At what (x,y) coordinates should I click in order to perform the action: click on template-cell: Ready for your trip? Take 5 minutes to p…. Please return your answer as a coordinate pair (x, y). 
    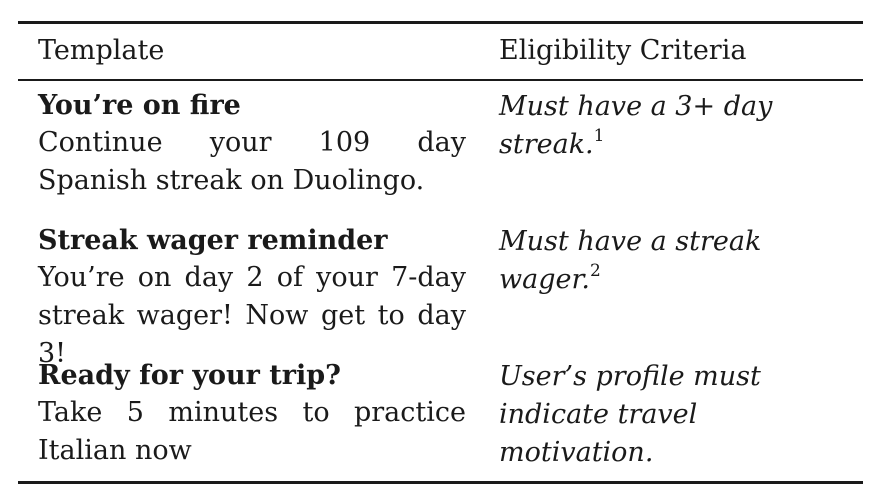
    Looking at the image, I should click on (252, 414).